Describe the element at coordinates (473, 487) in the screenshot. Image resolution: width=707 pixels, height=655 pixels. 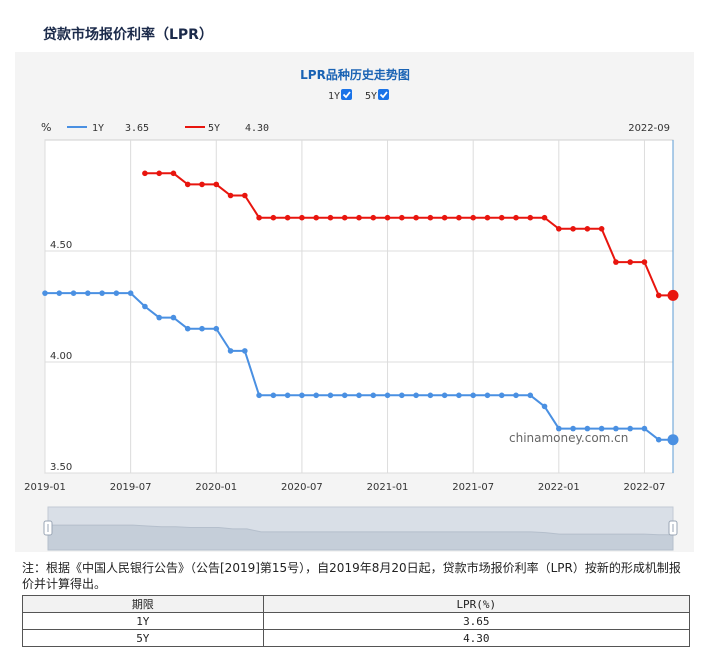
I see `x-tick-label: 2021-07` at that location.